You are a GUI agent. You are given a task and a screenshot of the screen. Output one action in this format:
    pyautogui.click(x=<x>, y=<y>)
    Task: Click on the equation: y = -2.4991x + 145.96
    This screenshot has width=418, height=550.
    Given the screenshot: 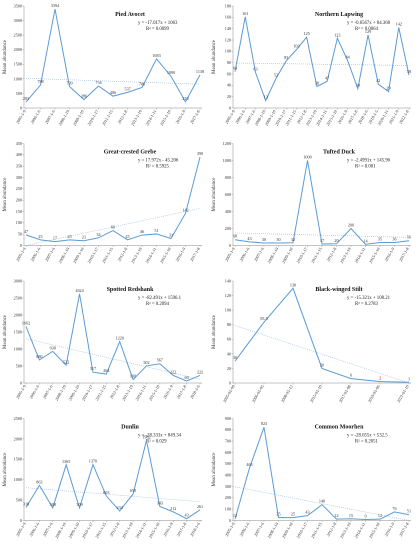 What is the action you would take?
    pyautogui.click(x=369, y=161)
    